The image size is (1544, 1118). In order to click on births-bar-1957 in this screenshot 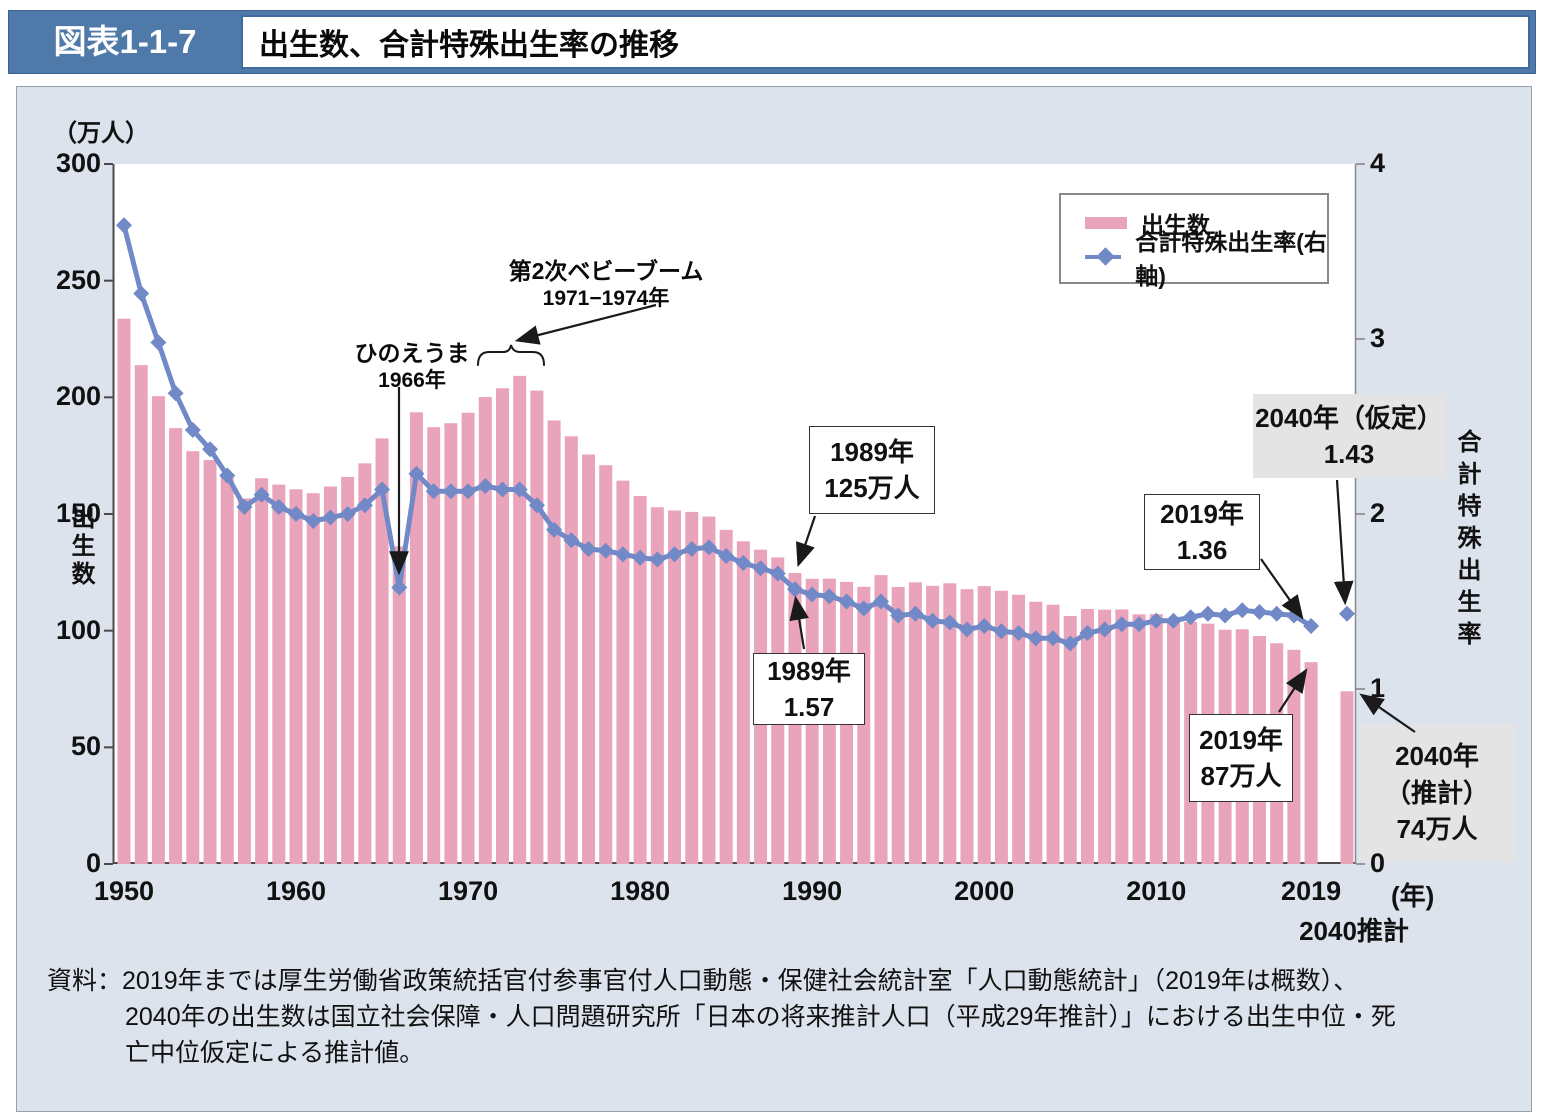, I will do `click(244, 681)`.